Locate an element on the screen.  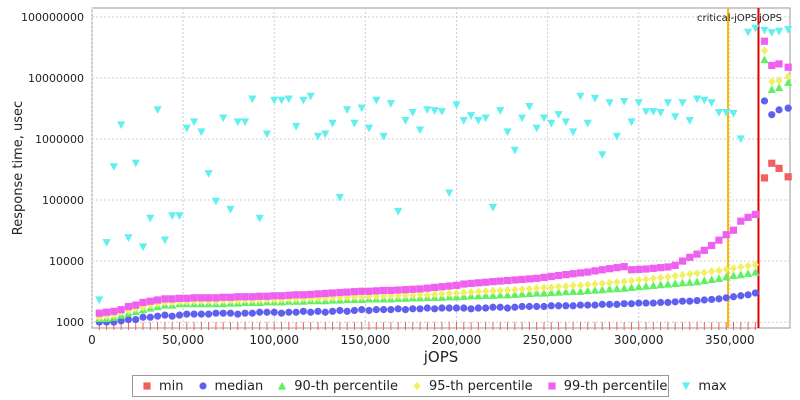
annotation-label: critical-jOPS is located at coordinates (727, 18).